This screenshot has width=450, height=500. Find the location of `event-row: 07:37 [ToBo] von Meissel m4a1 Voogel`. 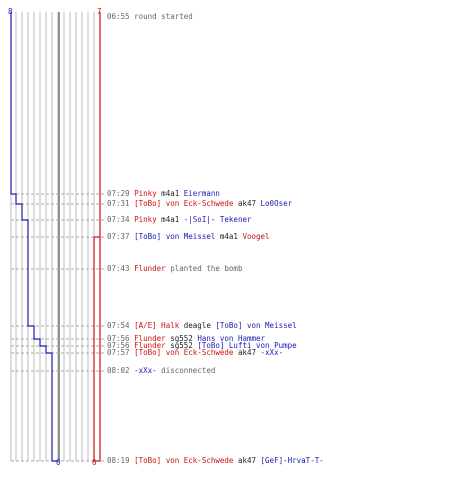

event-row: 07:37 [ToBo] von Meissel m4a1 Voogel is located at coordinates (188, 236).